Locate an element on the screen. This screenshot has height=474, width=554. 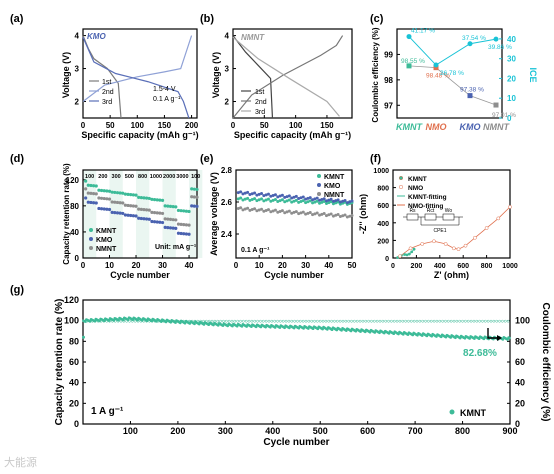
rate-label: 1000 is located at coordinates (156, 177).